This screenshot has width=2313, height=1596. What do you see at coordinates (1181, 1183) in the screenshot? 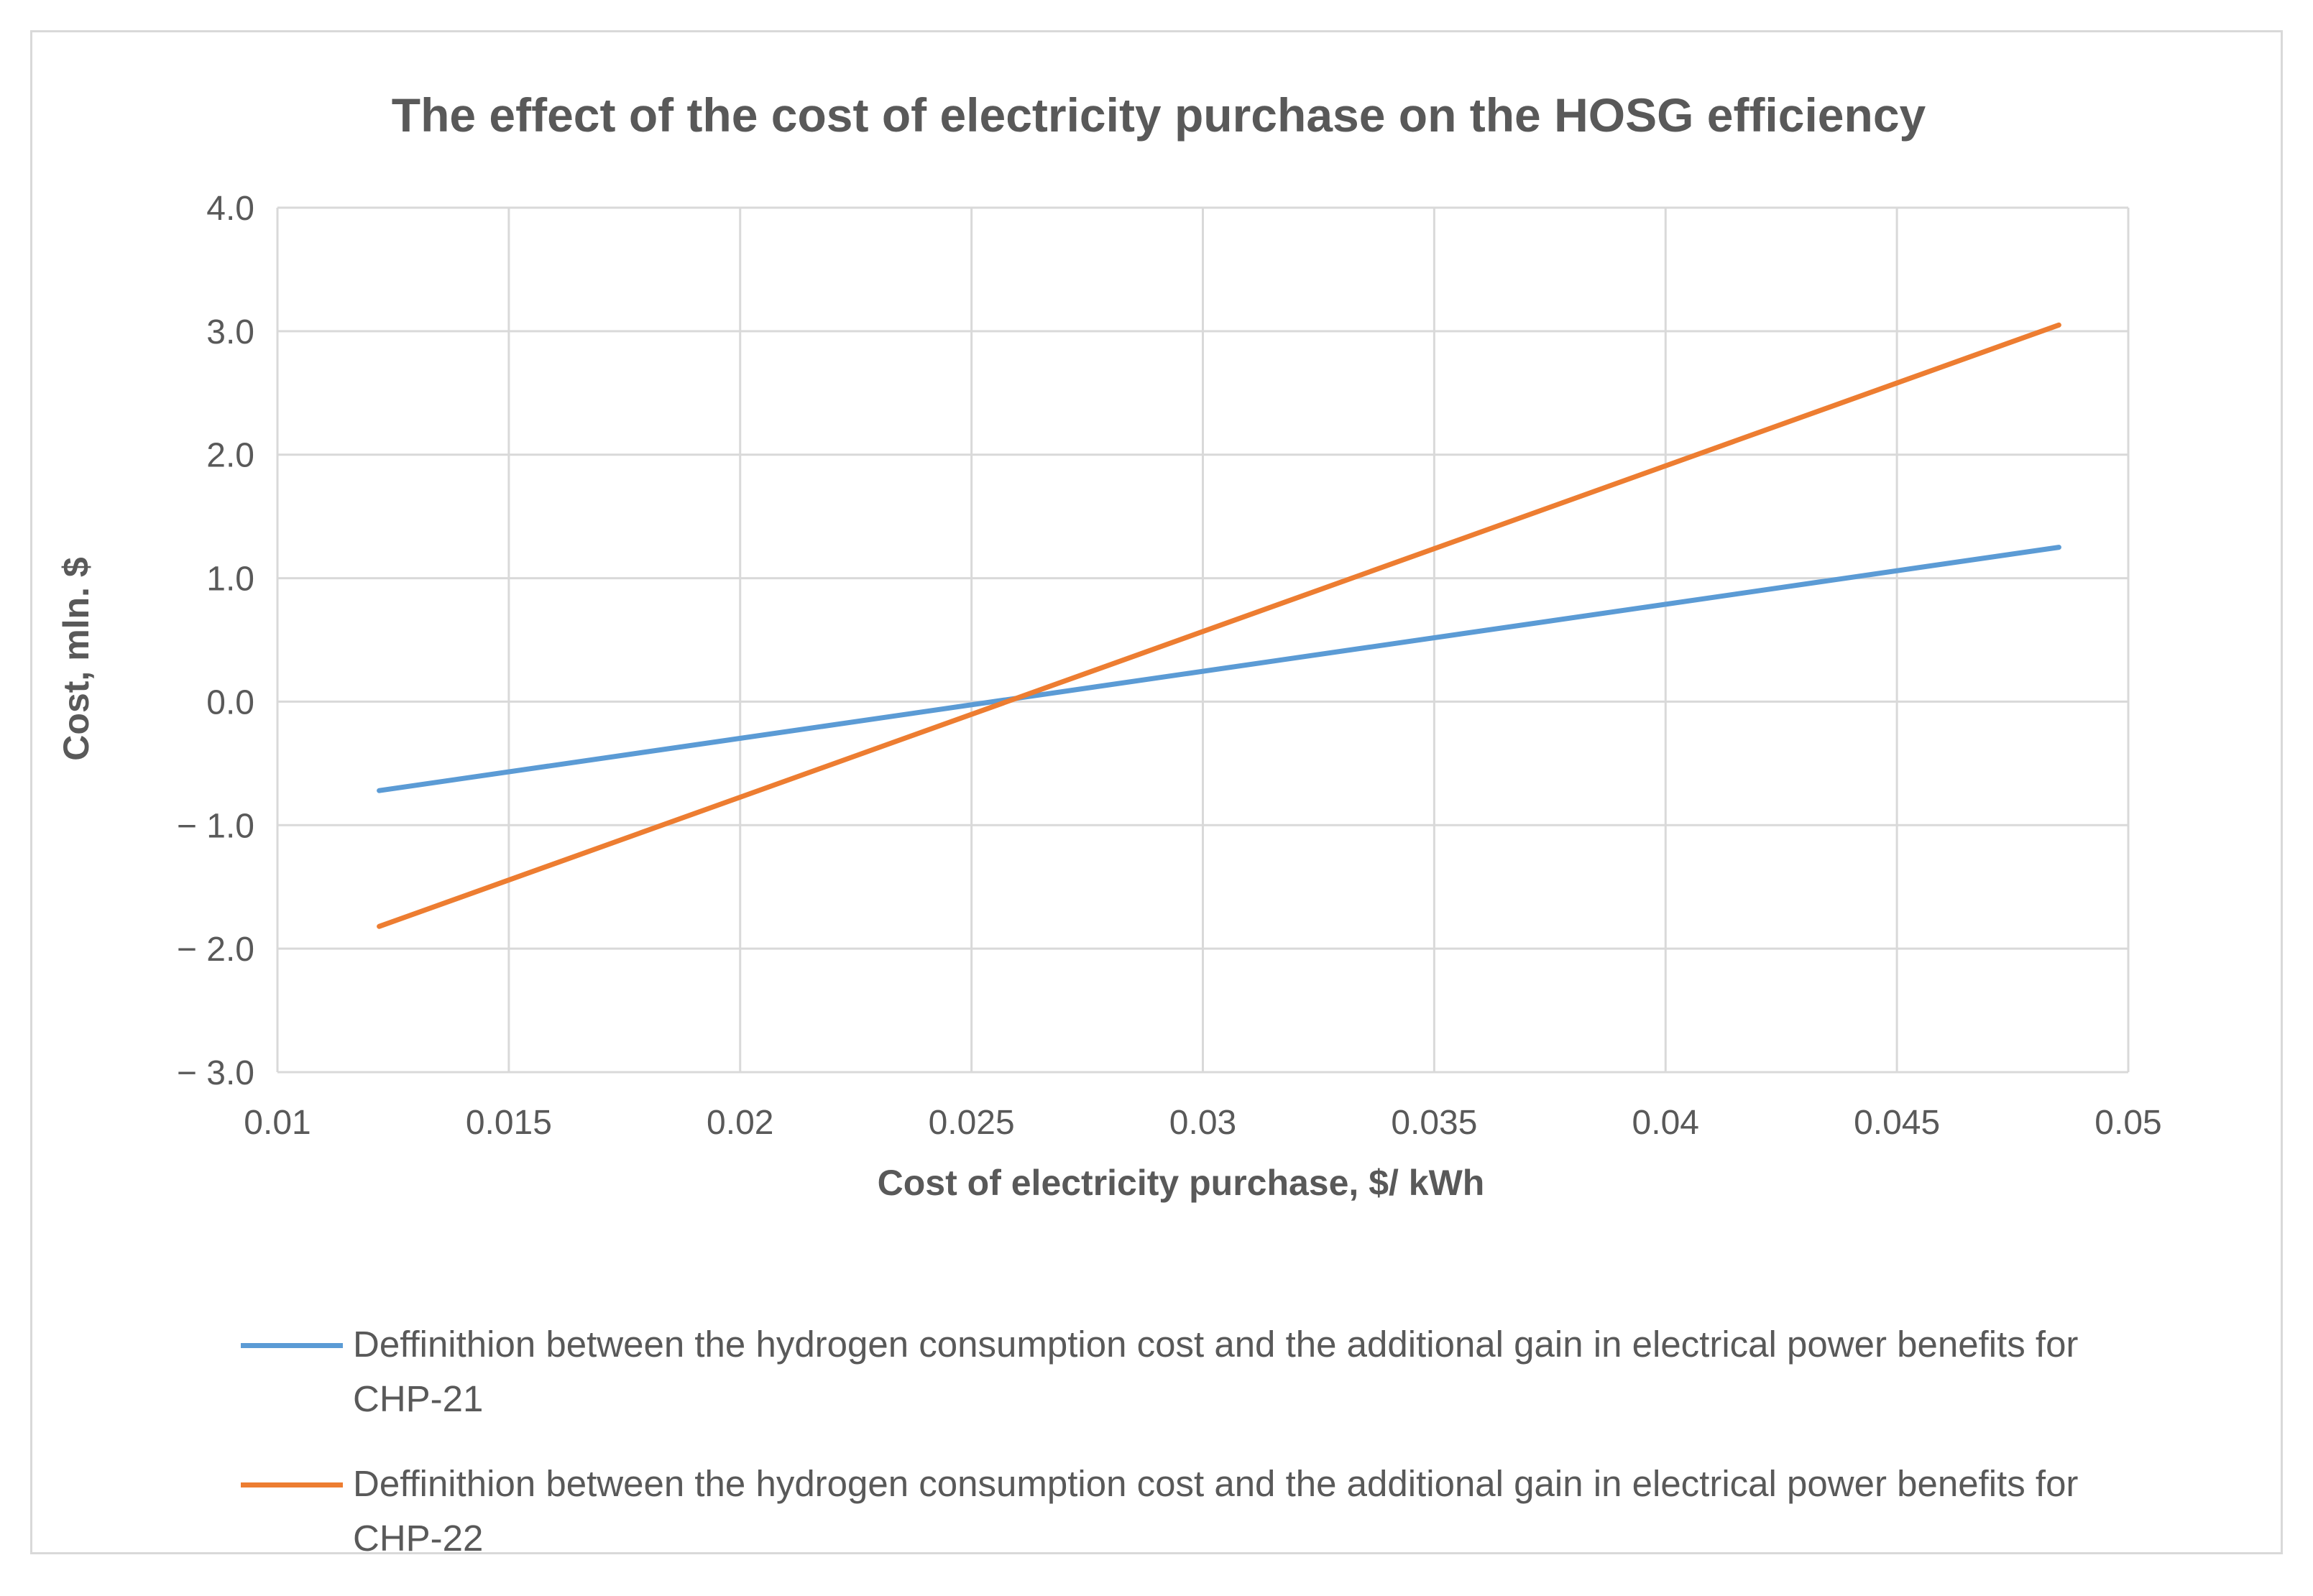
I see `x-axis-title: Cost of electricity purchase, $/ kWh` at bounding box center [1181, 1183].